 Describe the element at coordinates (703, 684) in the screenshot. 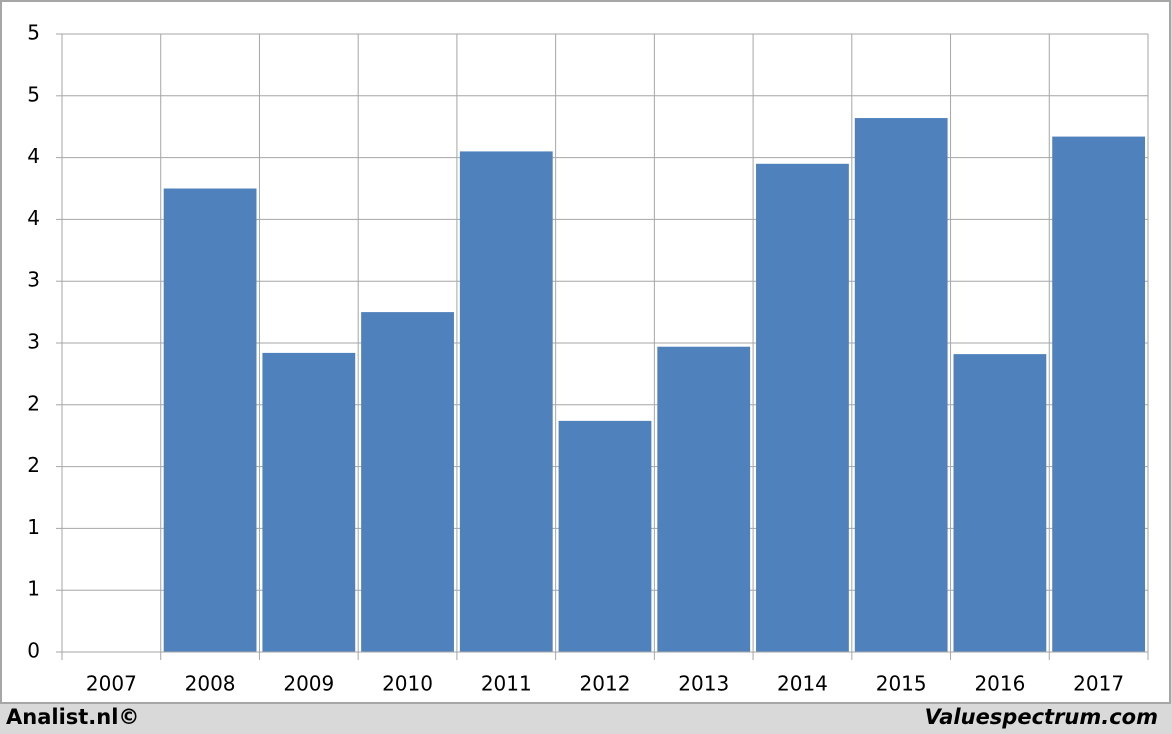

I see `x-tick-label: 2013` at that location.